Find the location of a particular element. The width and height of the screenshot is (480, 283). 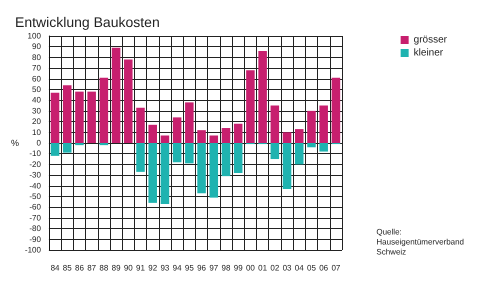

x-tick-label: 06 is located at coordinates (324, 268).